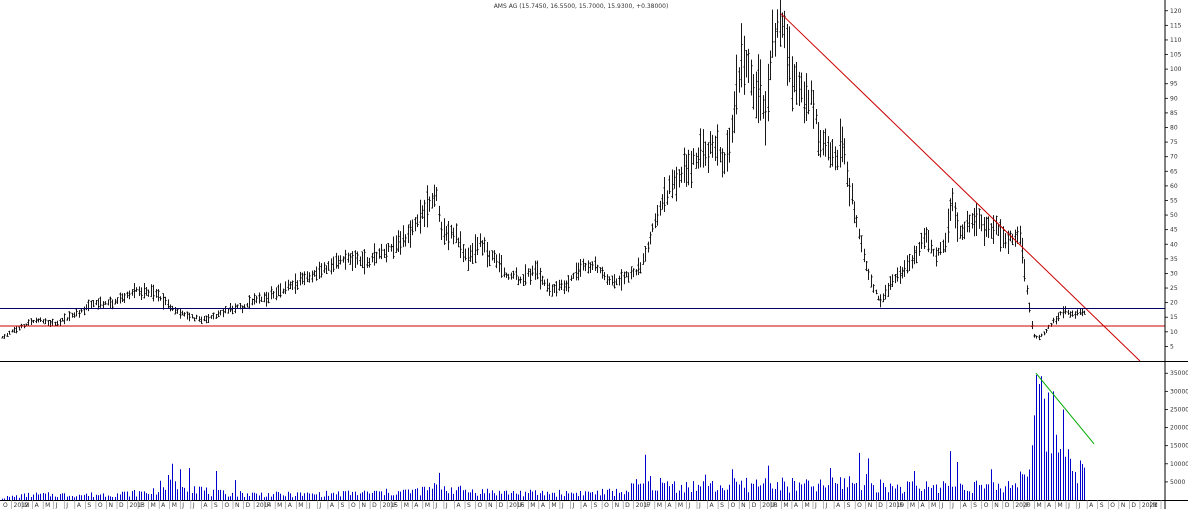 The height and width of the screenshot is (509, 1188). I want to click on price-tick-label: 10, so click(1174, 332).